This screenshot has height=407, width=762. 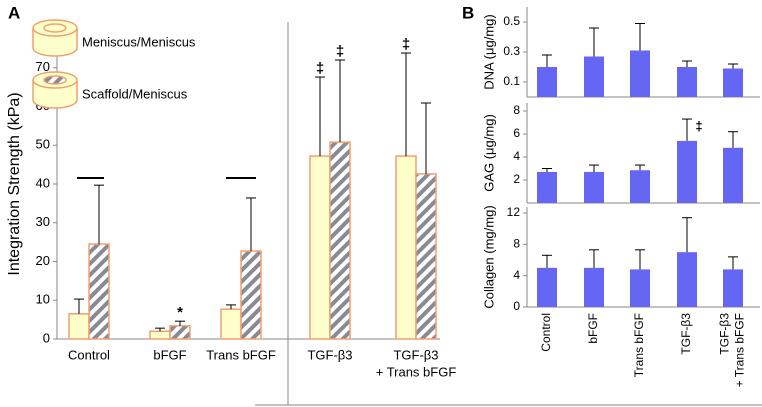 I want to click on y-tick-label: 6, so click(x=516, y=133).